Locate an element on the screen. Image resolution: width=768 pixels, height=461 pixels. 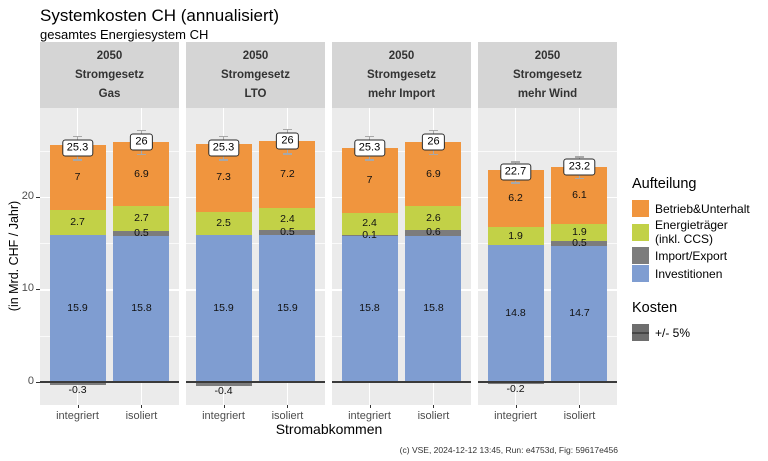
legend-label-line: (inkl. CCS) is located at coordinates (684, 239).